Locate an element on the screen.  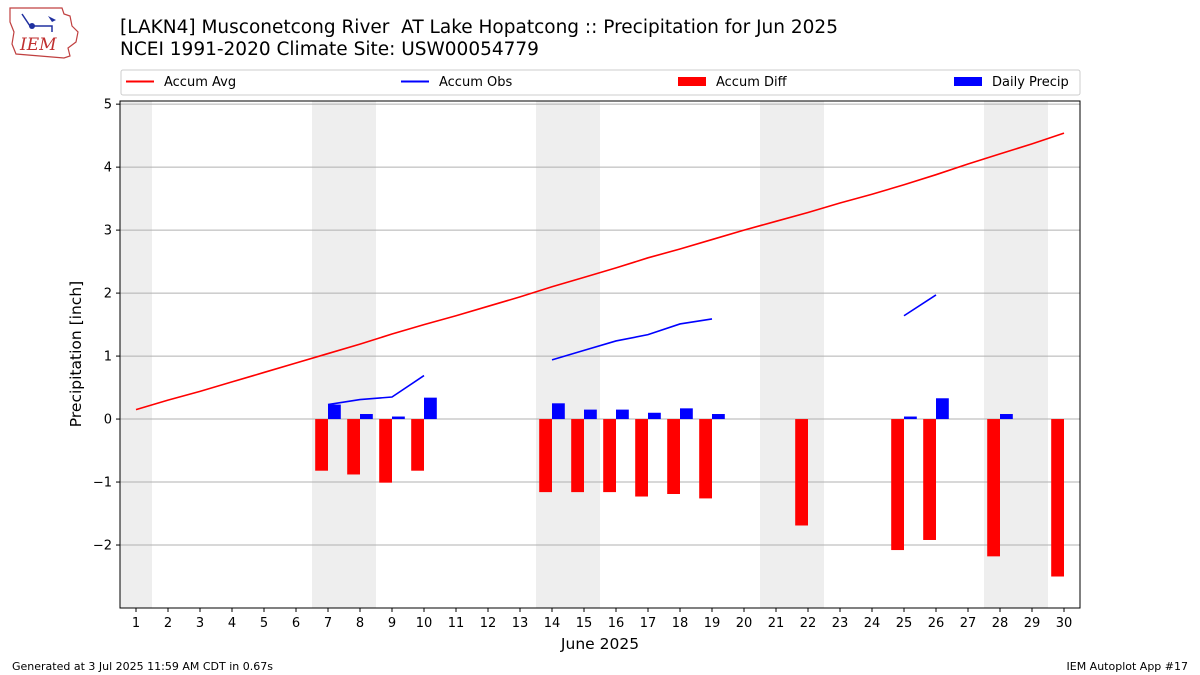
legend-label: Daily Precip is located at coordinates (1030, 82).